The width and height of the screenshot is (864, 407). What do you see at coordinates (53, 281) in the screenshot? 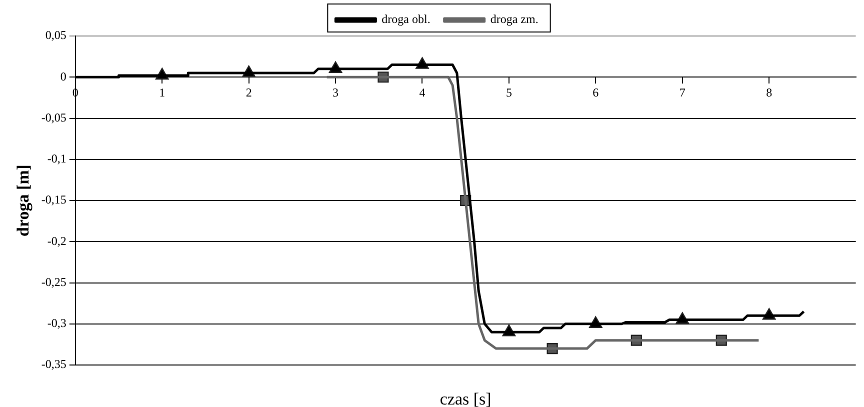
I see `y-tick-label: -0,25` at bounding box center [53, 281].